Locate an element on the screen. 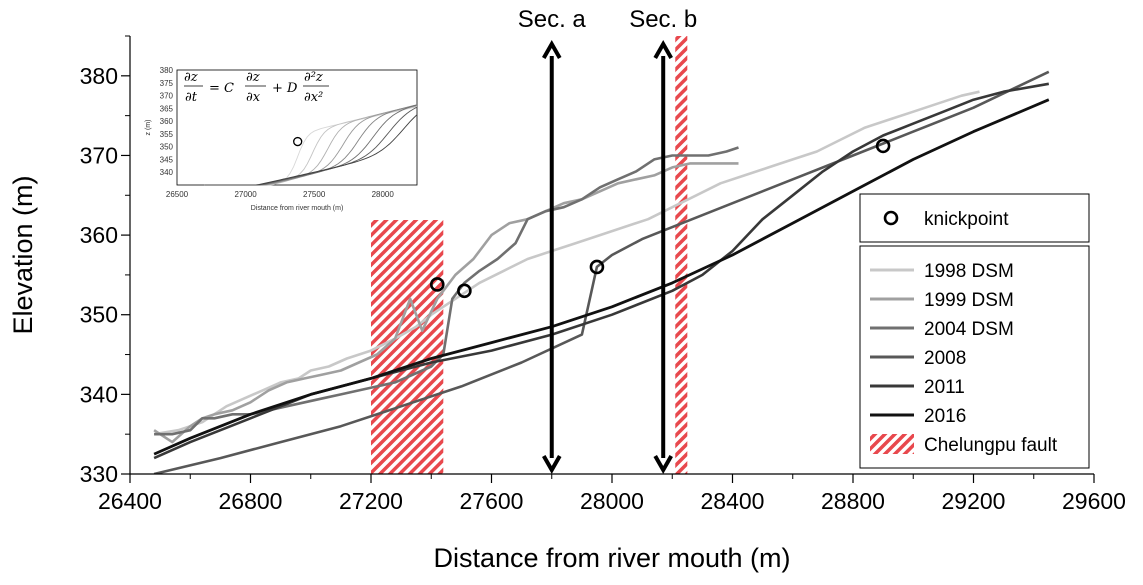 Image resolution: width=1143 pixels, height=585 pixels. inset-y-tick-label: 345 is located at coordinates (167, 159).